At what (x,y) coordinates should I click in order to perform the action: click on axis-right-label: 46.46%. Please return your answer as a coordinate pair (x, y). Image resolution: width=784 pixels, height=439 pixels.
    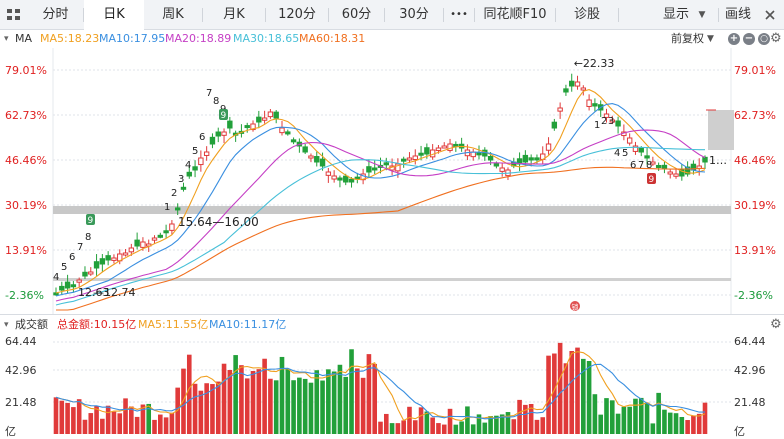
    Looking at the image, I should click on (755, 160).